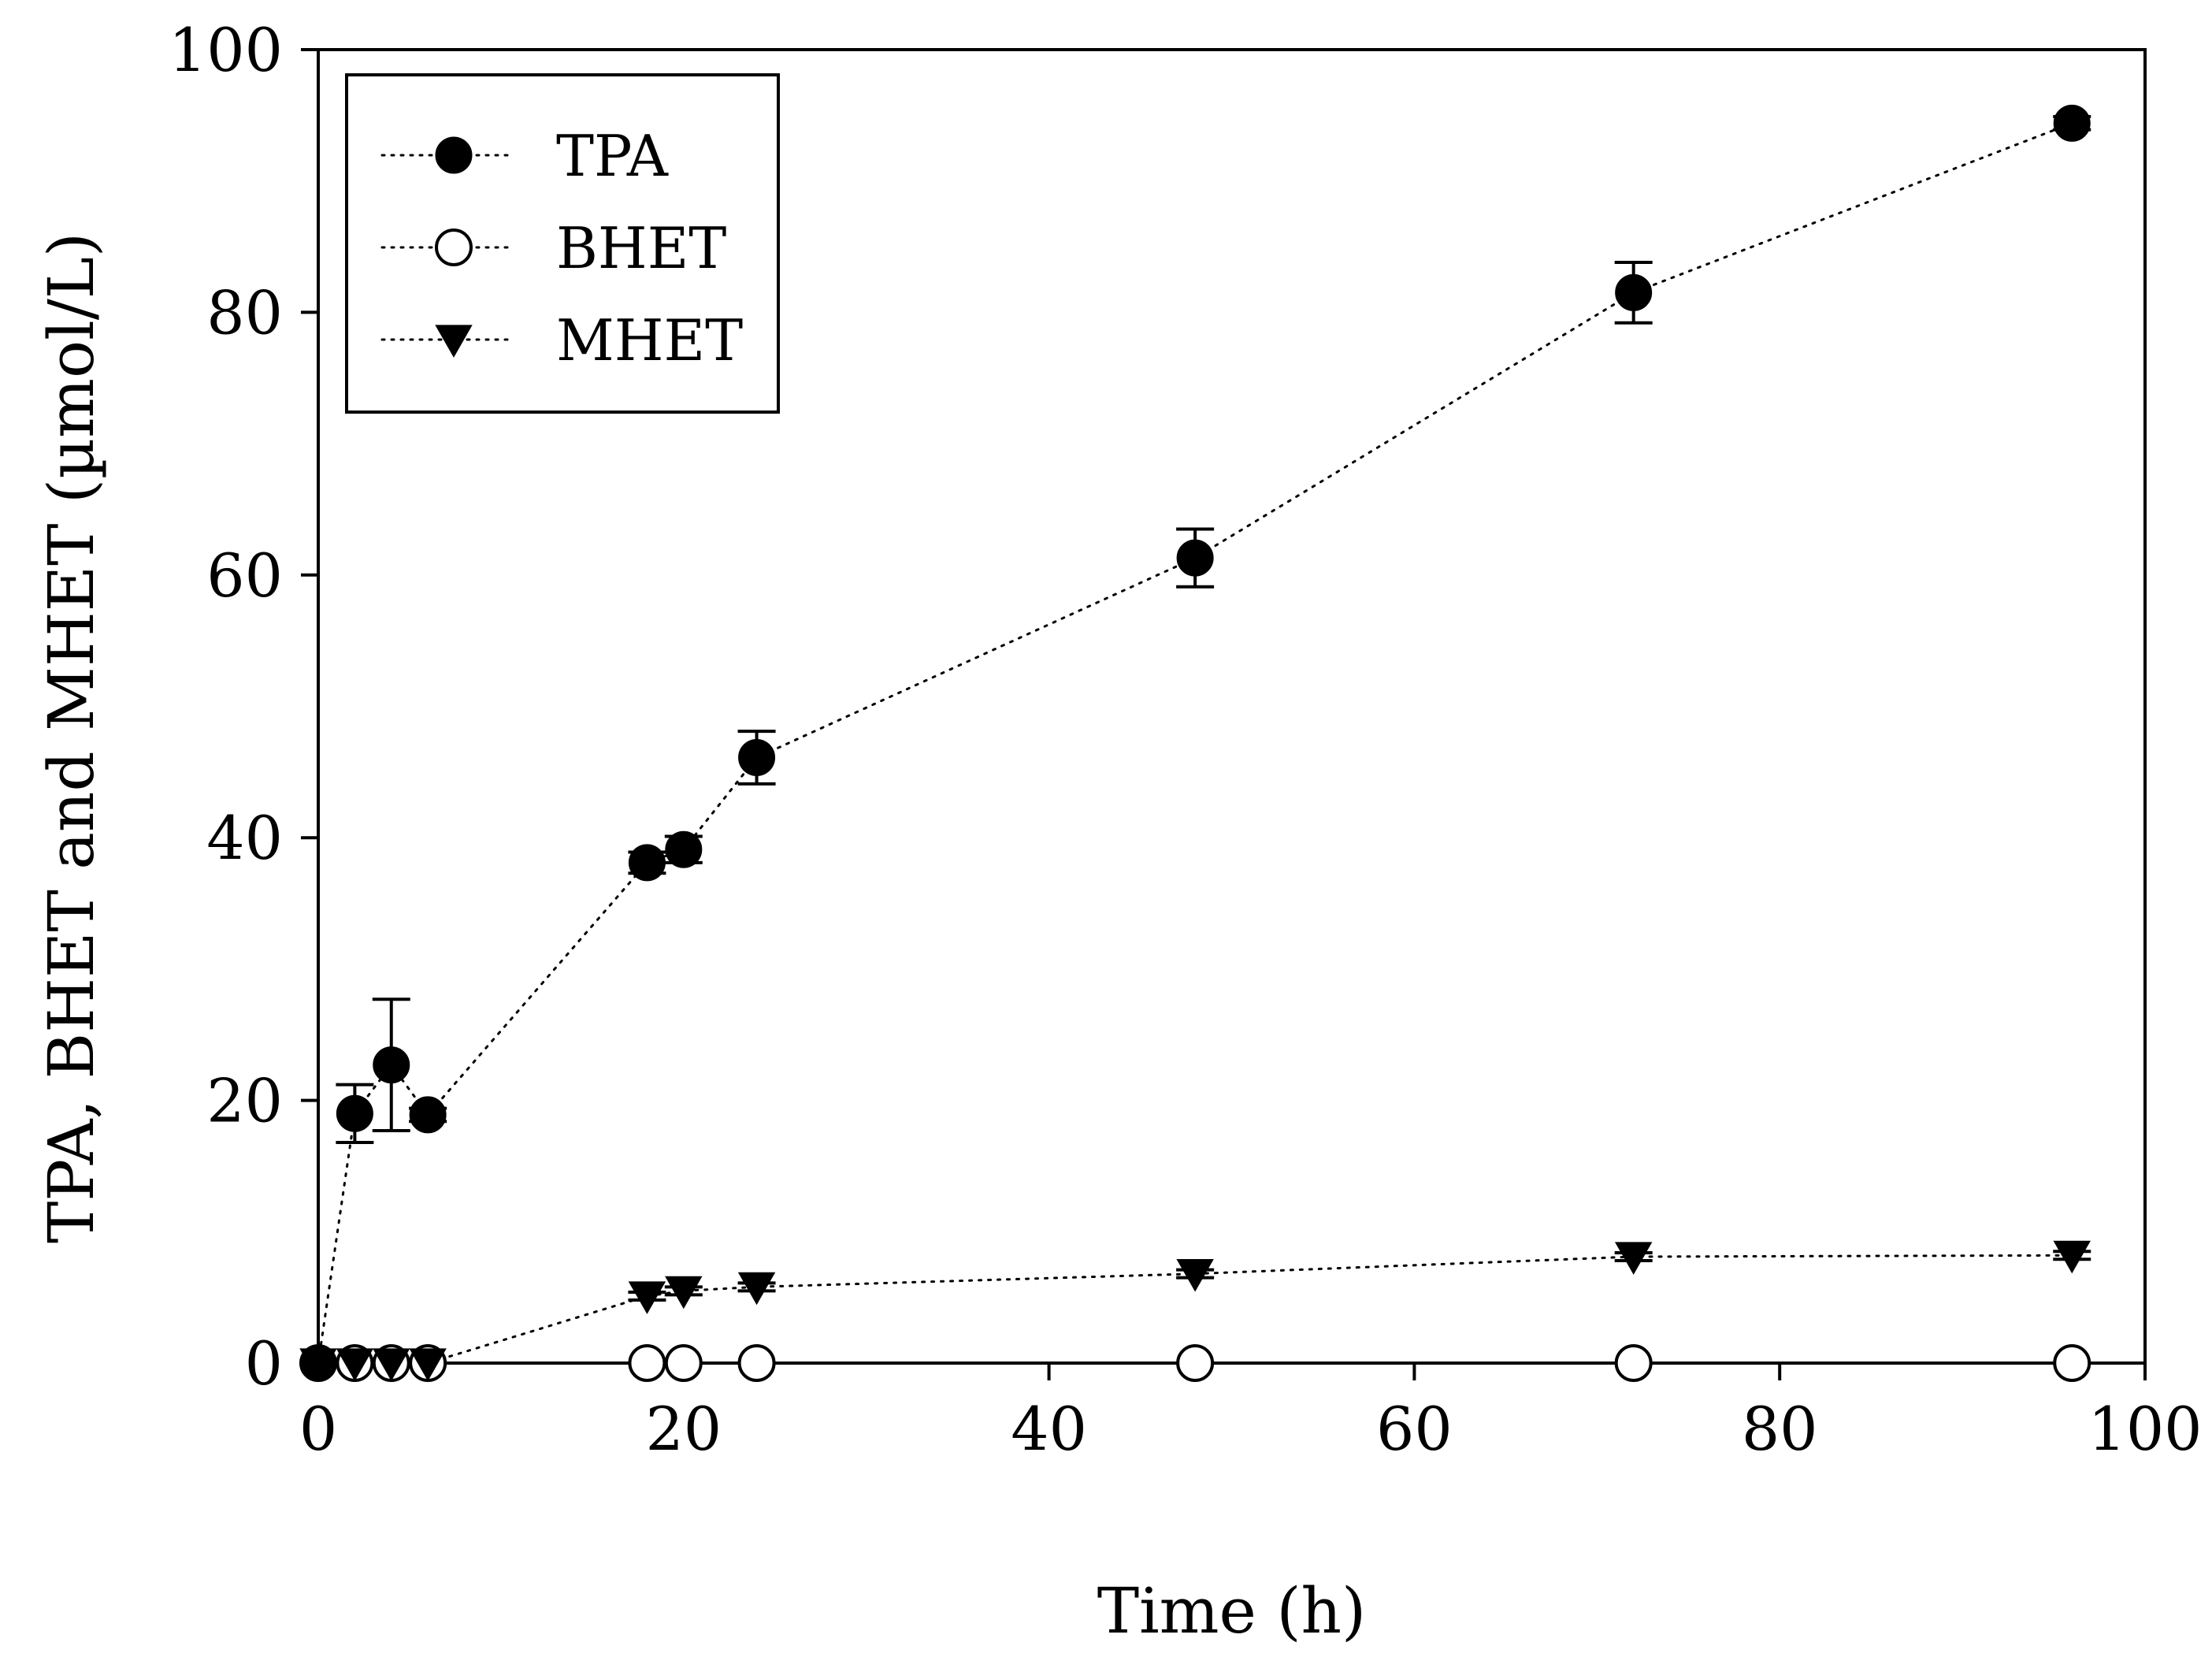 The height and width of the screenshot is (1668, 2212). What do you see at coordinates (244, 838) in the screenshot?
I see `y-tick-label: 40` at bounding box center [244, 838].